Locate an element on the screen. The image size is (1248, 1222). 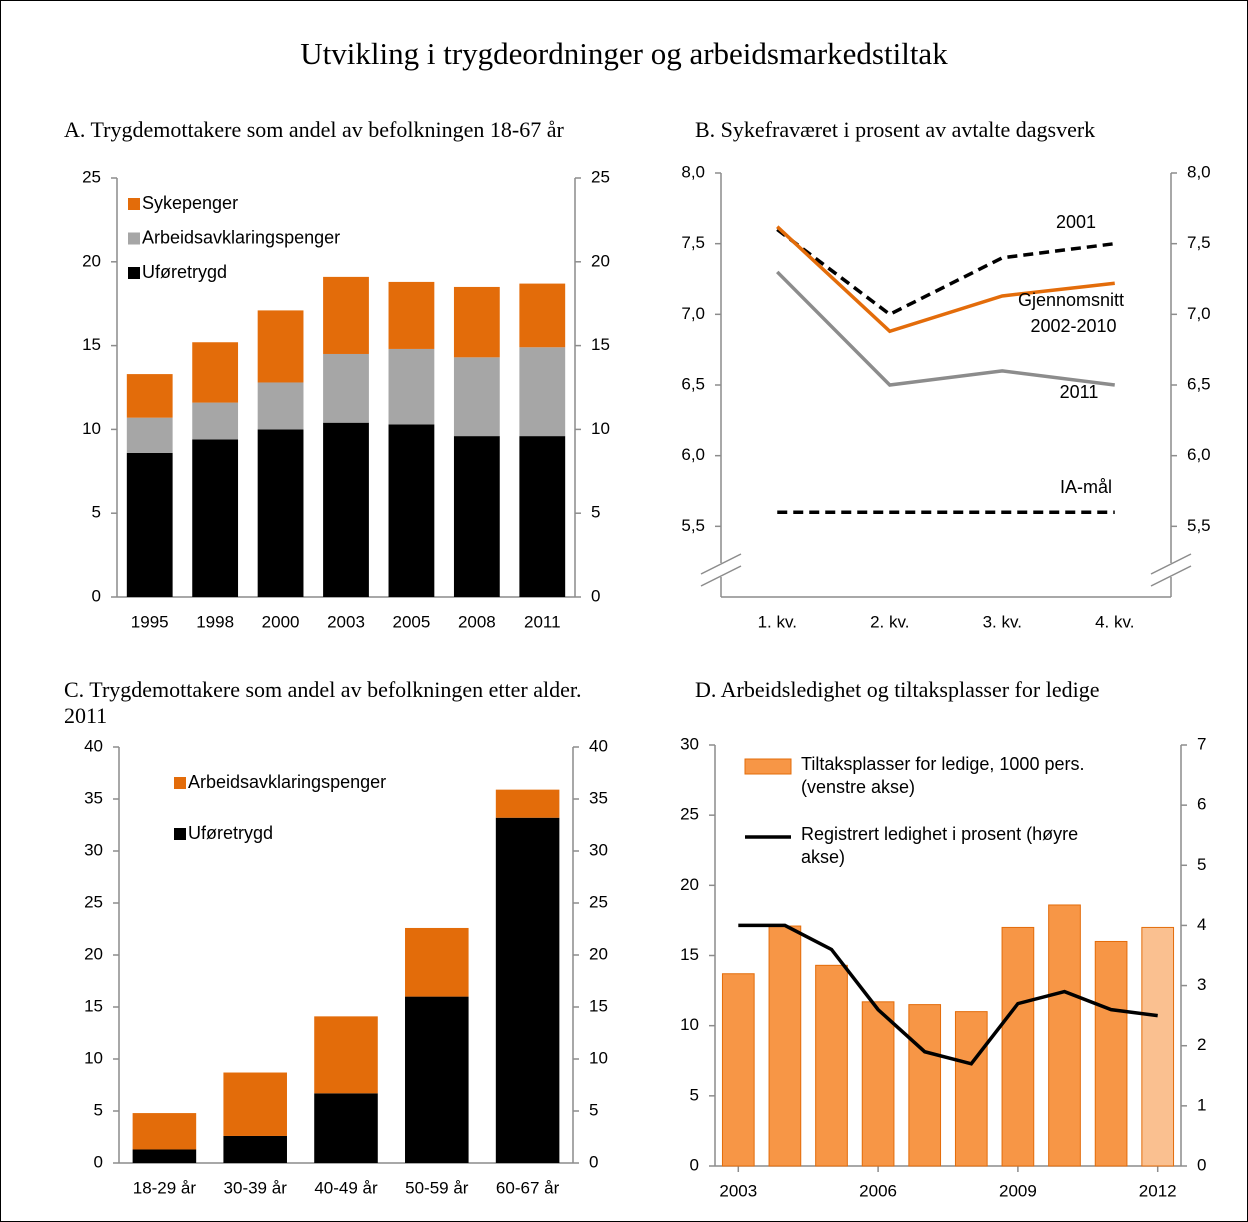
x-tick-label: 40-49 år is located at coordinates (346, 1187).